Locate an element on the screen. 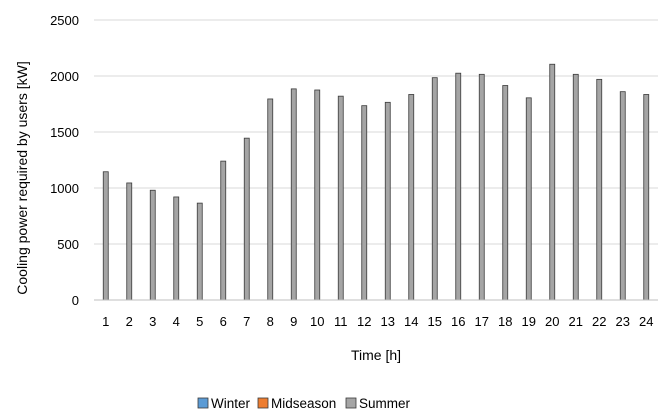 The height and width of the screenshot is (419, 661). x-tick-label: 3 is located at coordinates (152, 321).